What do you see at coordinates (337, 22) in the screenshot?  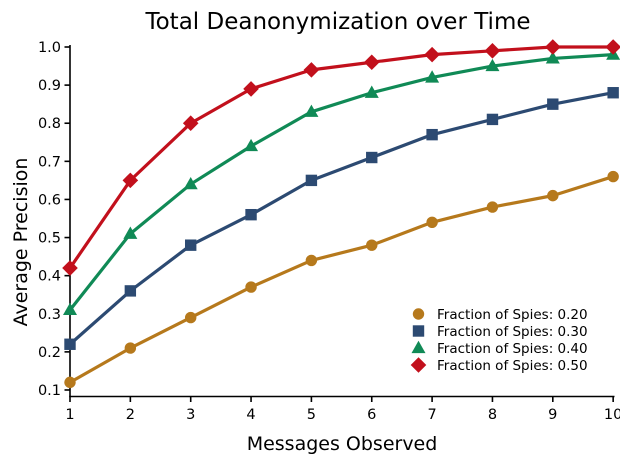 I see `chart-title: Total Deanonymization over Time` at bounding box center [337, 22].